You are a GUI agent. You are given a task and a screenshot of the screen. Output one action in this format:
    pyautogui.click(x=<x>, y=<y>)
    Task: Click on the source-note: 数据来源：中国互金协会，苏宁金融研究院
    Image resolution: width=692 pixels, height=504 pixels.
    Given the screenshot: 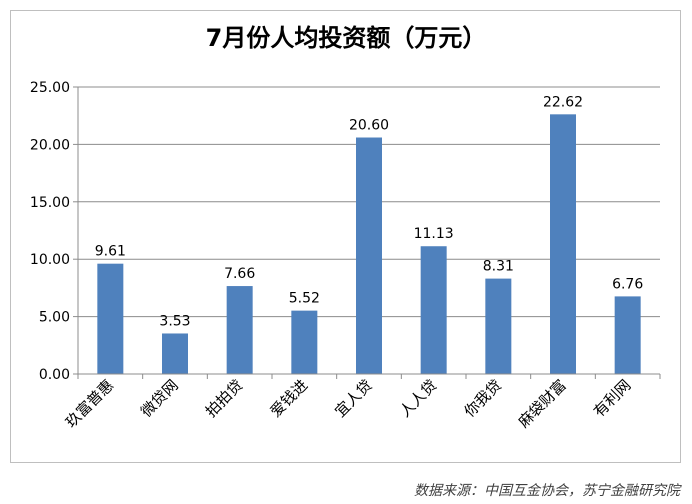 What is the action you would take?
    pyautogui.click(x=547, y=491)
    